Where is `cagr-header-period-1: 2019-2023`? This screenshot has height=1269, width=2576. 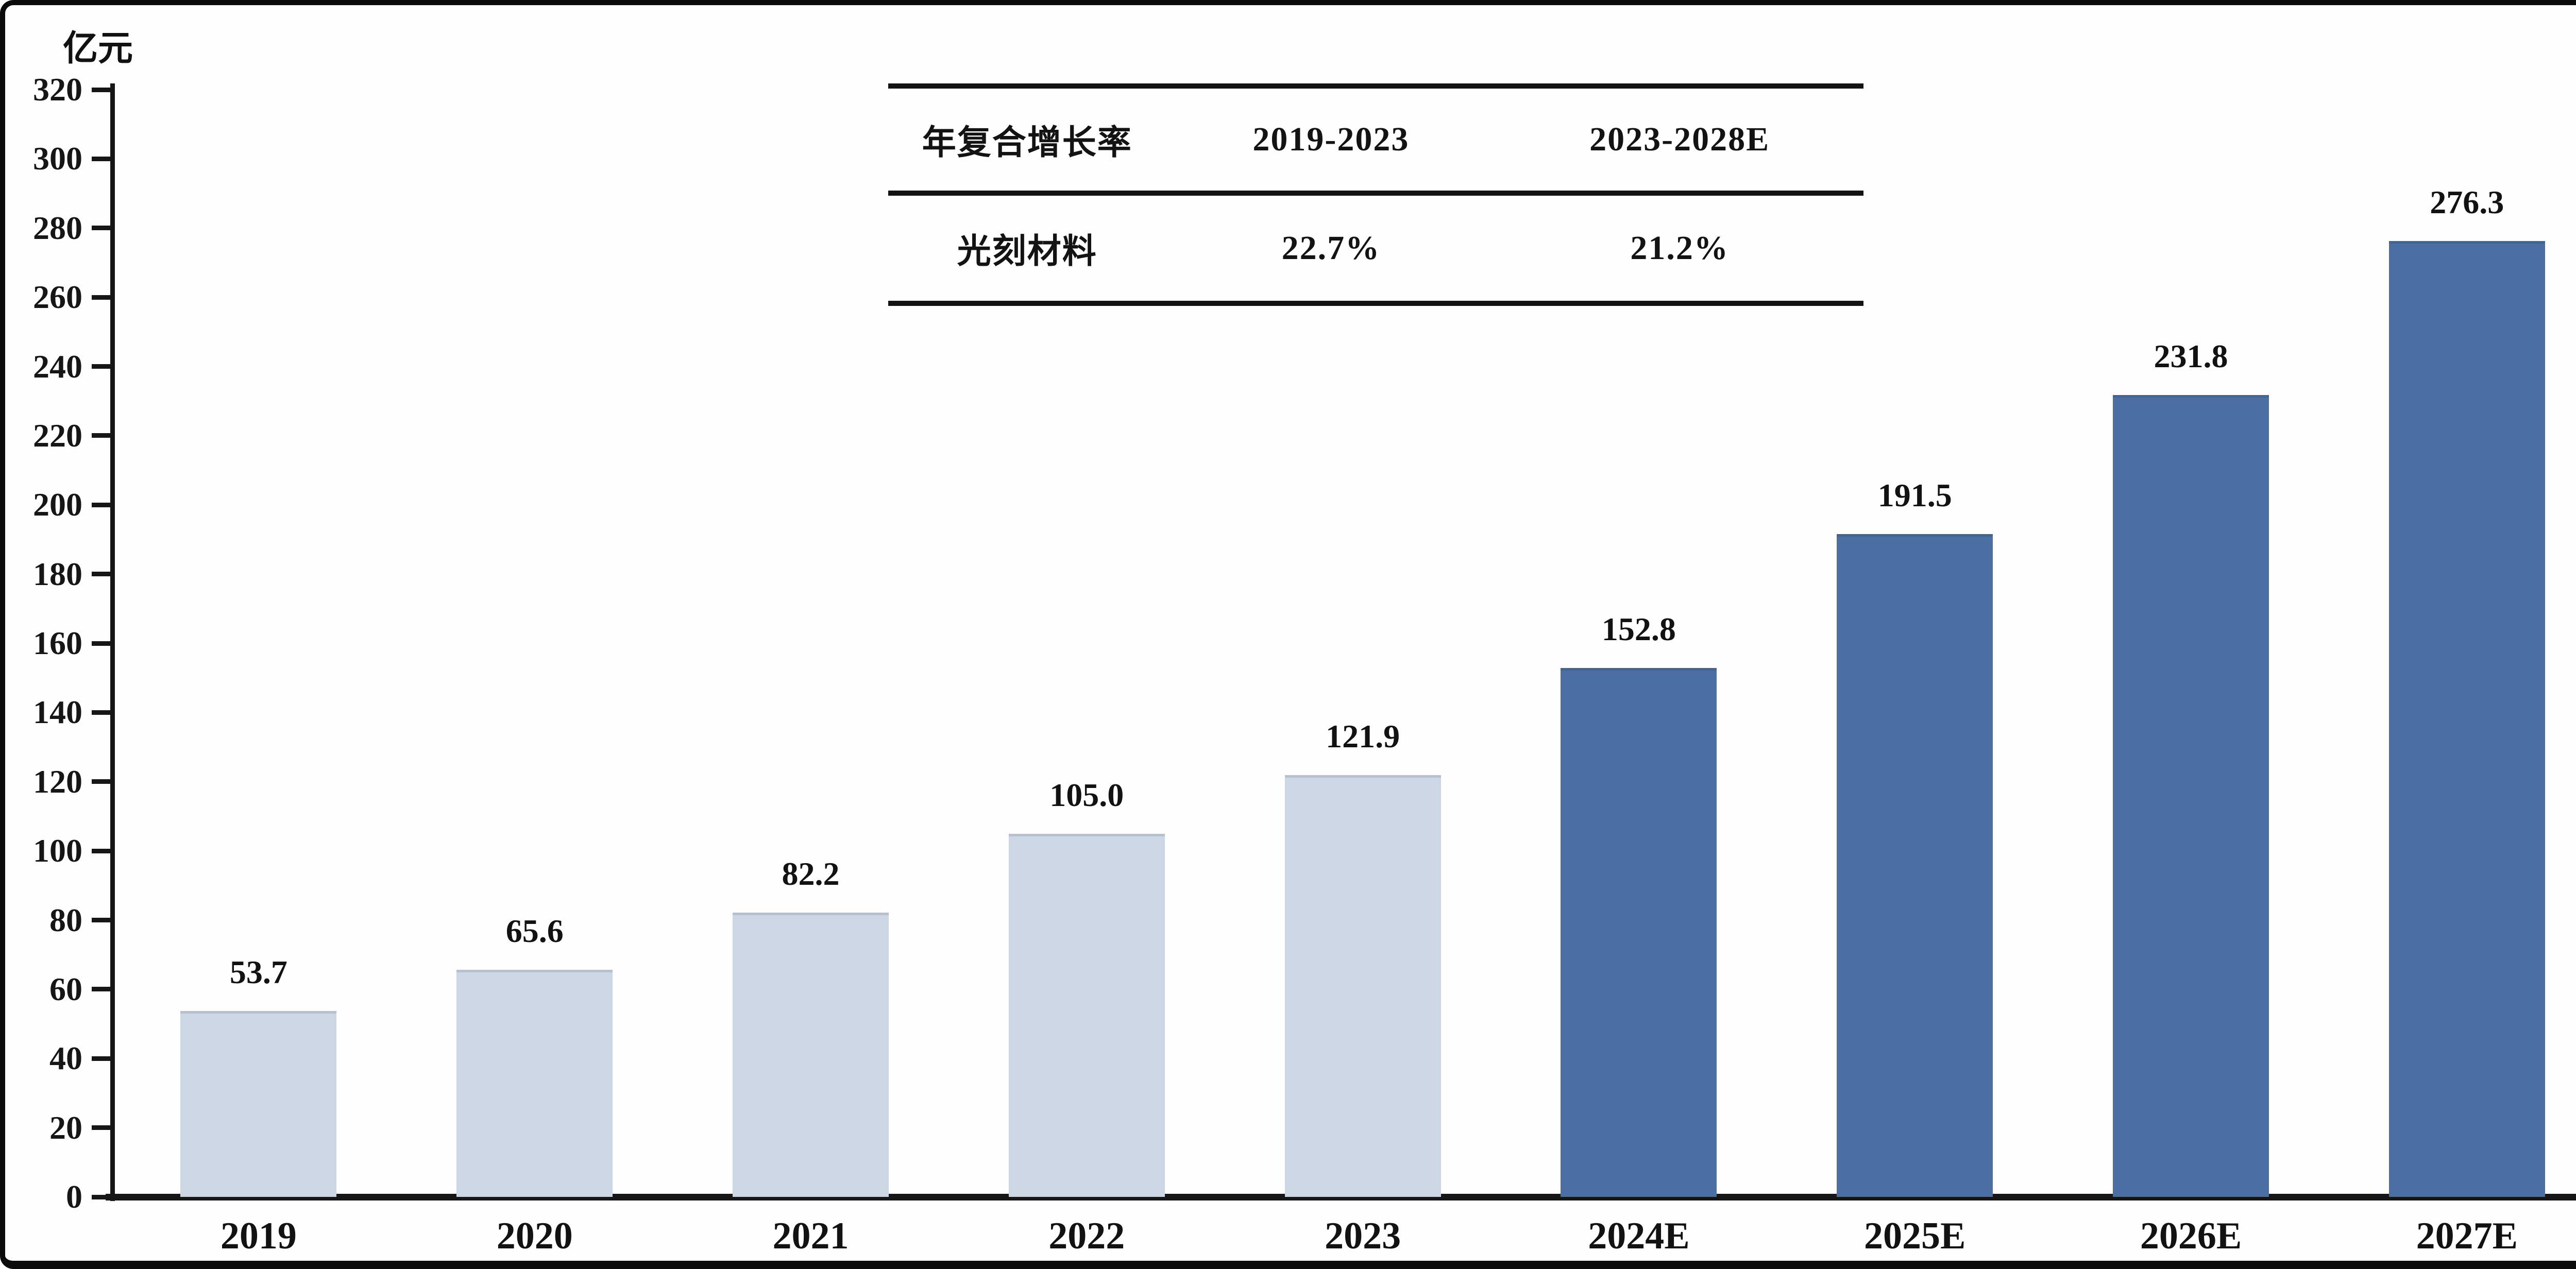
cagr-header-period-1: 2019-2023 is located at coordinates (1331, 139).